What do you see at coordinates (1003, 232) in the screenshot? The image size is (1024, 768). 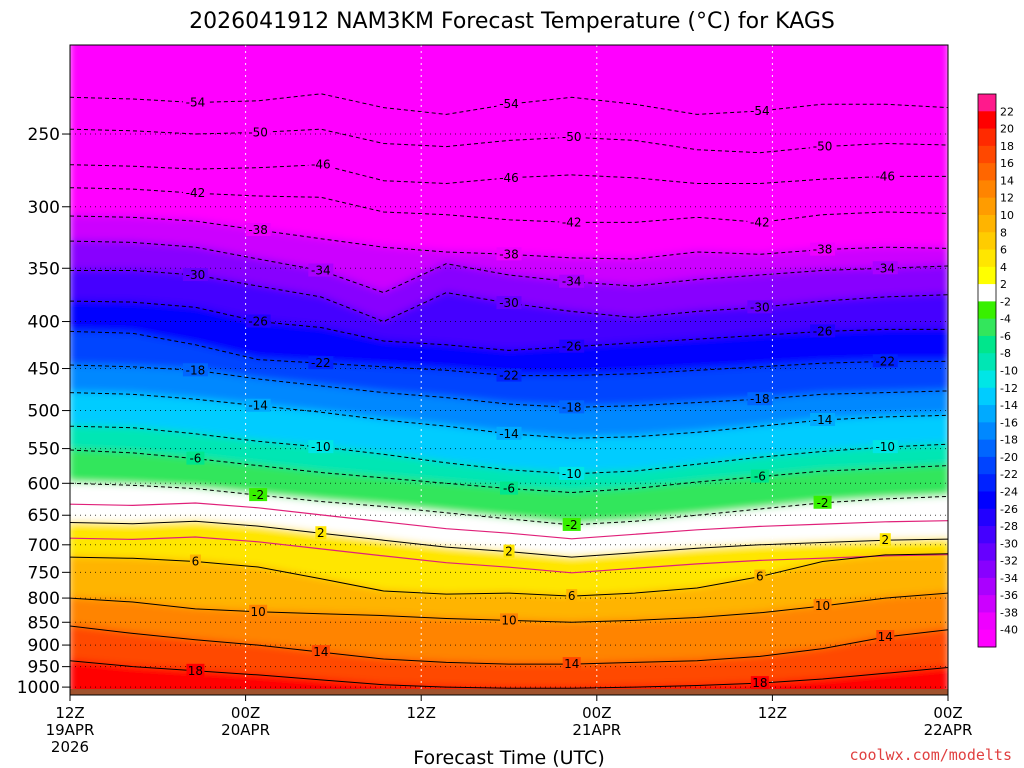 I see `colorbar-tick-label: 8` at bounding box center [1003, 232].